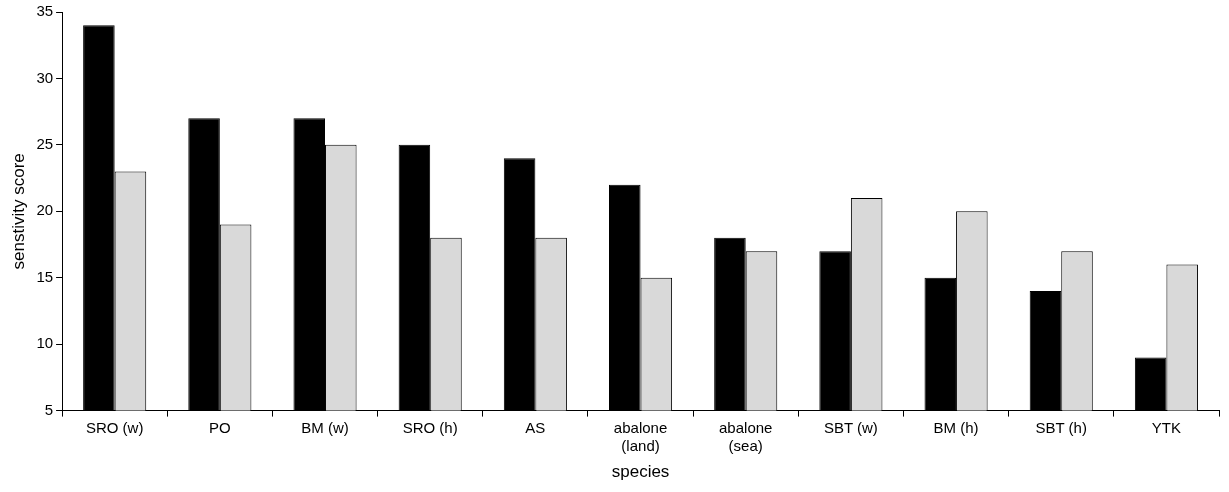 The image size is (1229, 492). What do you see at coordinates (535, 427) in the screenshot?
I see `x-tick-label: AS` at bounding box center [535, 427].